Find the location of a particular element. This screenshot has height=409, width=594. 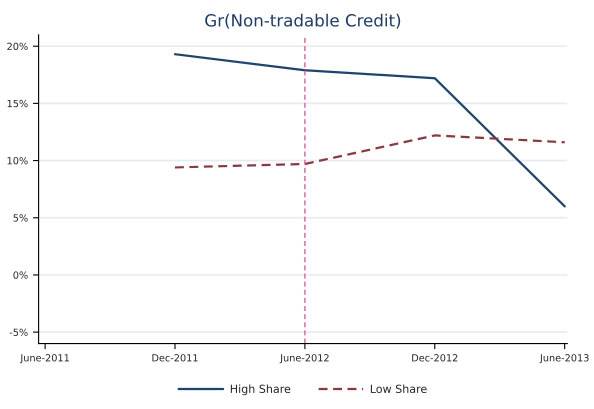

y-tick-label: 5% is located at coordinates (21, 218).